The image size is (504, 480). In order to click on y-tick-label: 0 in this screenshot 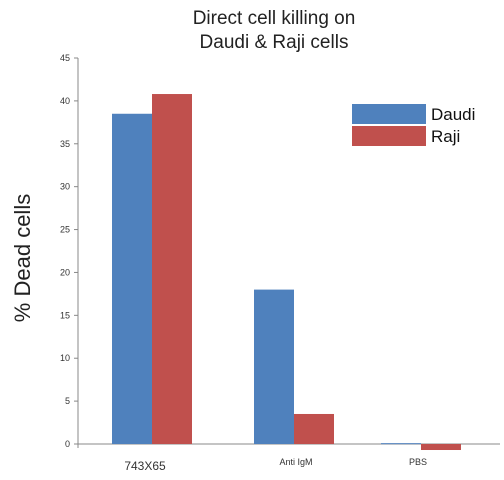, I will do `click(67, 444)`.